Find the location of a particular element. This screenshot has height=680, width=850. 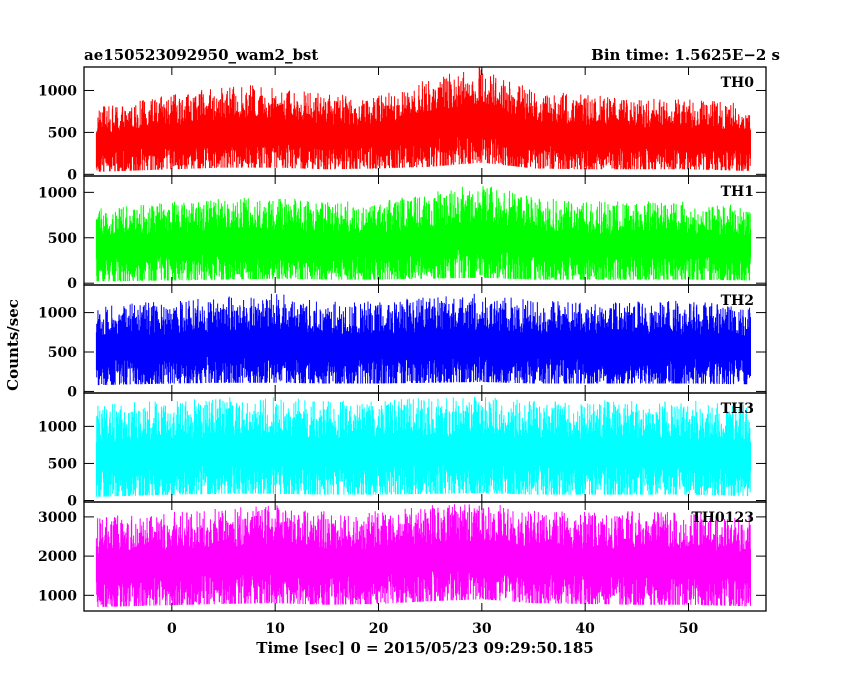

panel-label: TH0 is located at coordinates (738, 83).